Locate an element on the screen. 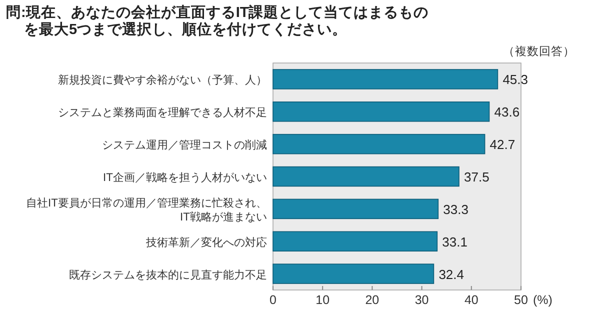  y-tick-label: IT企画／戦略を担う人材がいない is located at coordinates (185, 177).